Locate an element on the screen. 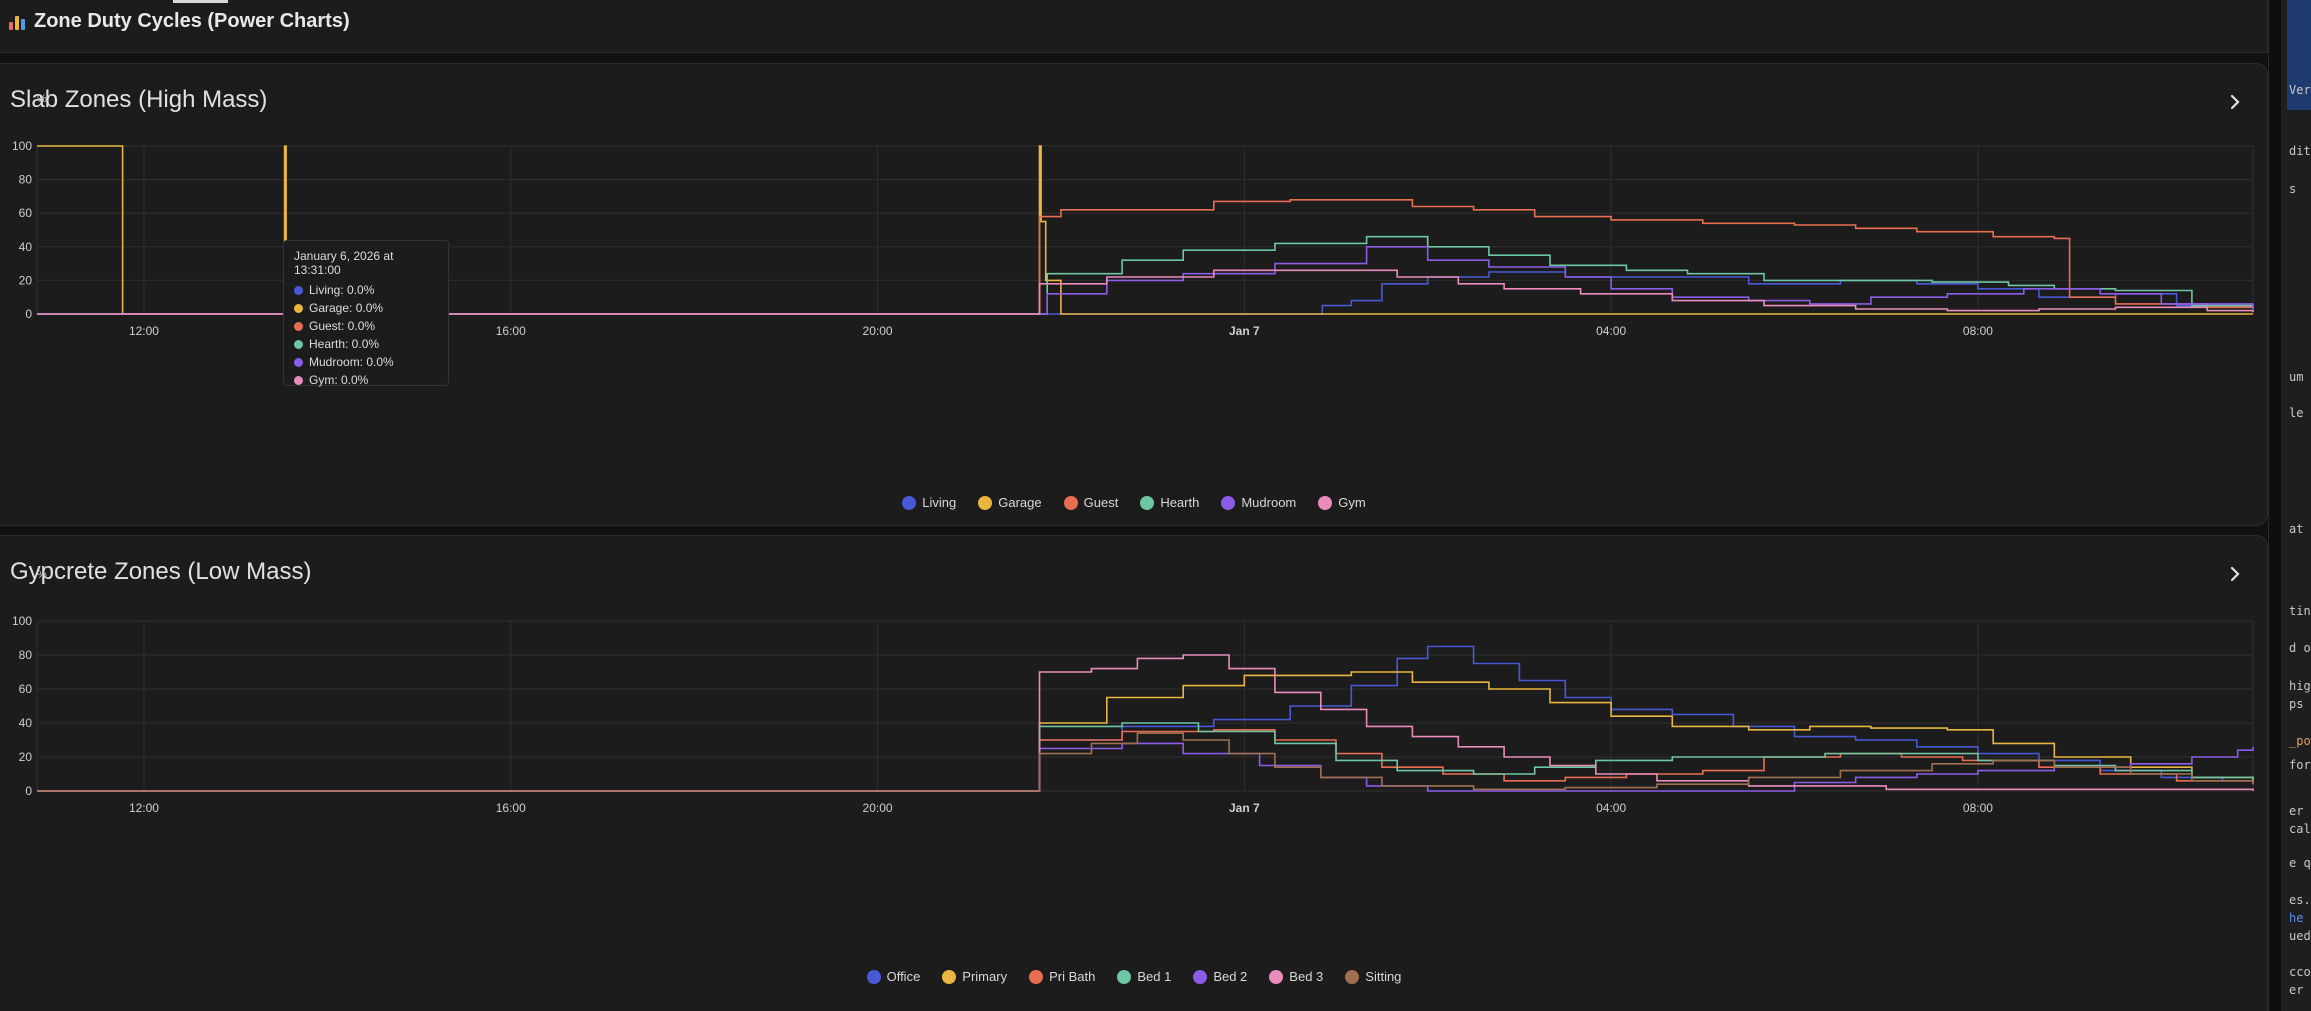 The height and width of the screenshot is (1011, 2311). card-title: Slab Zones (High Mass) is located at coordinates (139, 99).